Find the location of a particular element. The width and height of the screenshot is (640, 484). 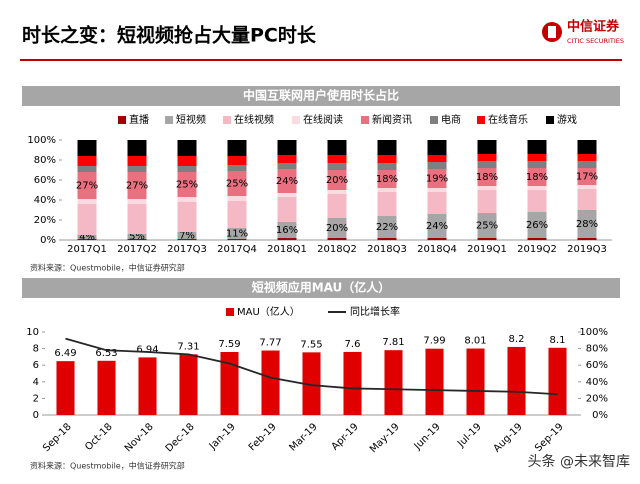

data-label: 7.77 is located at coordinates (270, 343).